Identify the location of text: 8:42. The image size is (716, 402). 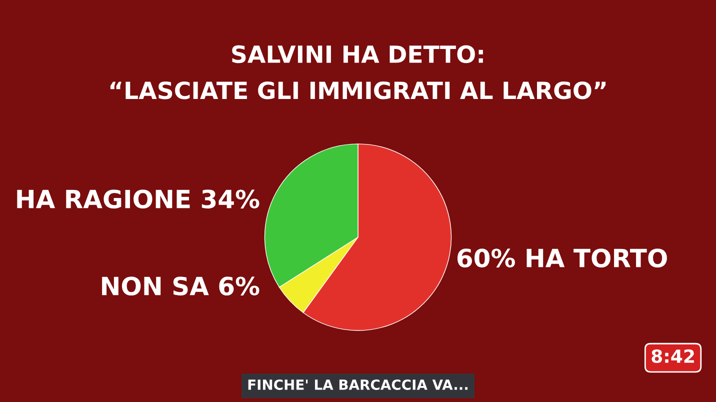
(673, 356).